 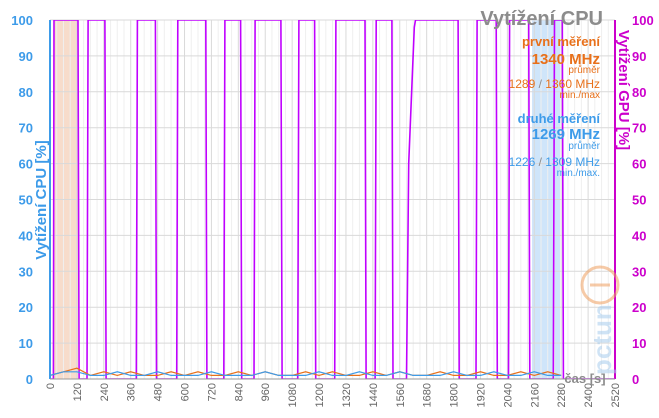 I want to click on y-tick-label-right: 40, so click(x=639, y=235).